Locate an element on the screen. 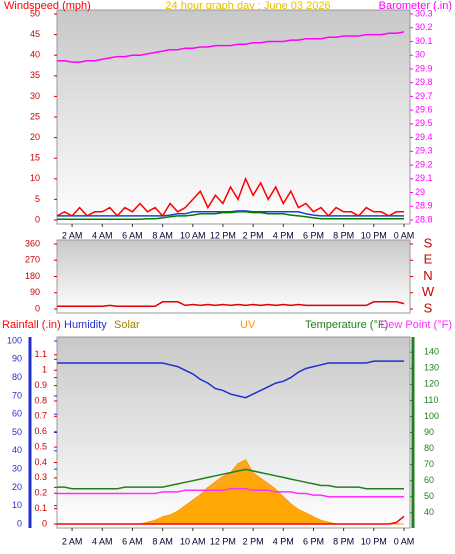 The width and height of the screenshot is (455, 554). y-tick-label: 45 is located at coordinates (35, 34).